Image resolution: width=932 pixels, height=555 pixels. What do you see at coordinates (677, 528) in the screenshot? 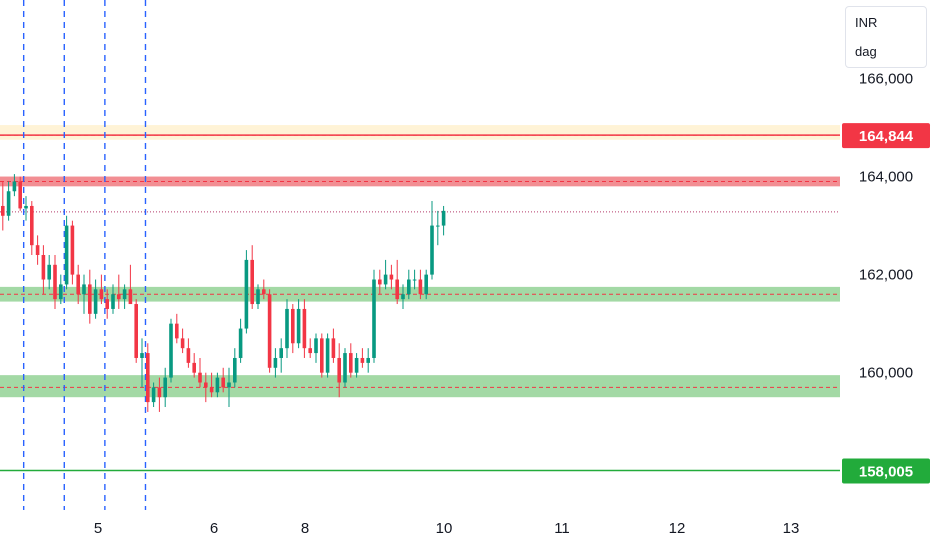
I see `x-tick-label: 12` at bounding box center [677, 528].